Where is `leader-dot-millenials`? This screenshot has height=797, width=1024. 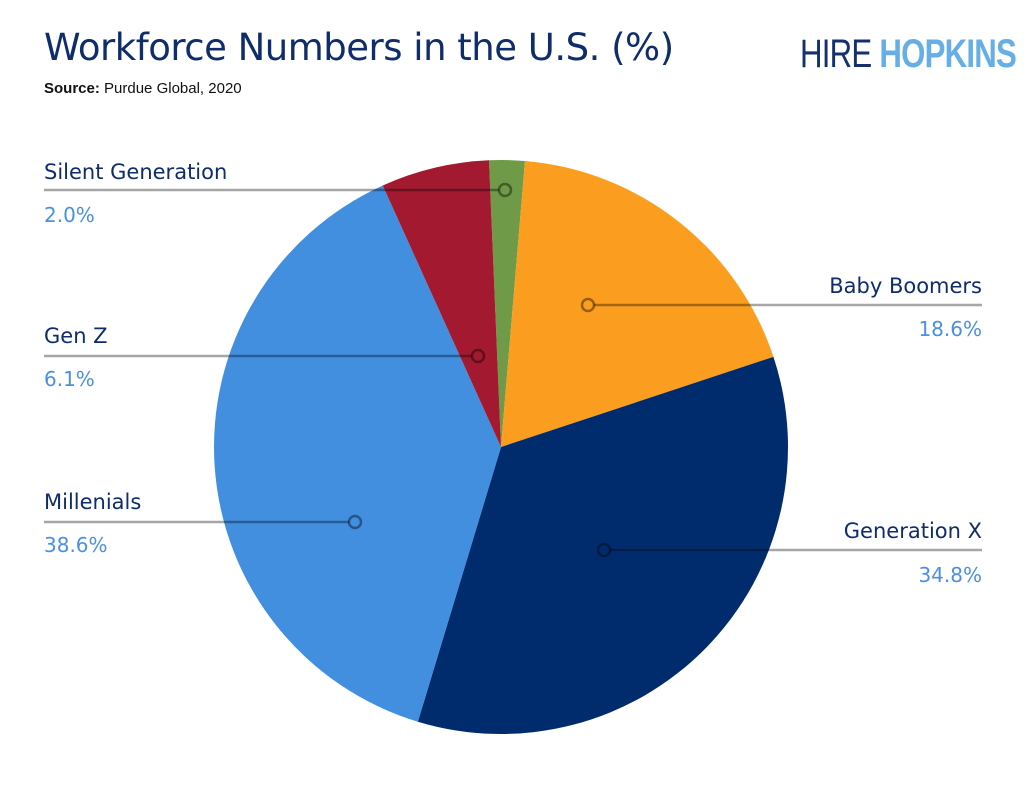
leader-dot-millenials is located at coordinates (355, 522).